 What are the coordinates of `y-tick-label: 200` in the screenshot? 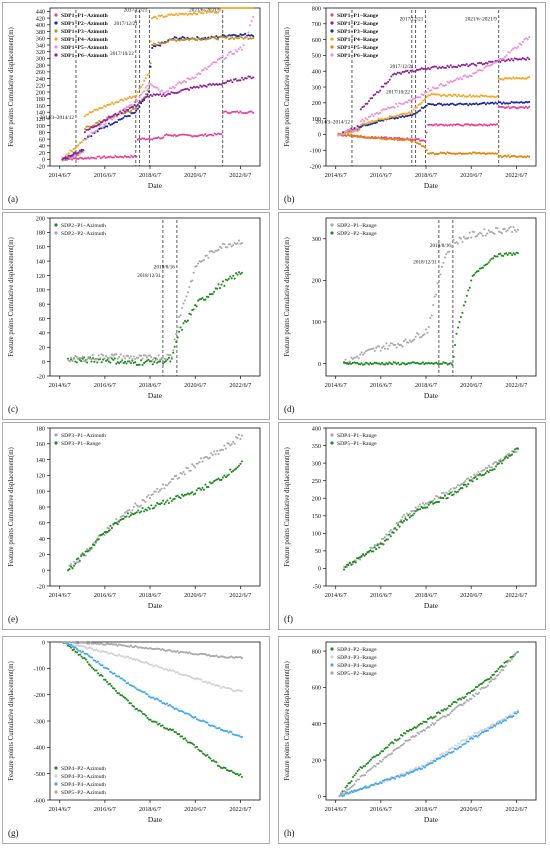 It's located at (40, 218).